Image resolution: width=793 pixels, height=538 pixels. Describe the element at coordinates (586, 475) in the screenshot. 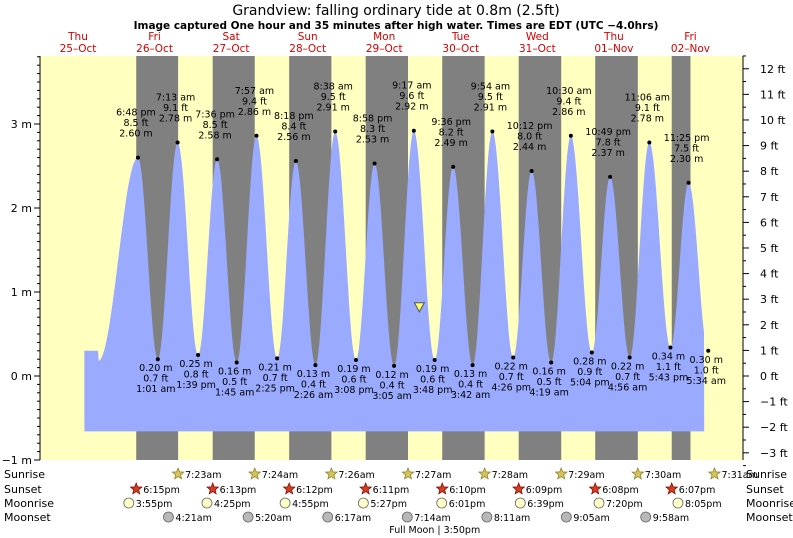

I see `sunrise-time: 7:29am` at that location.